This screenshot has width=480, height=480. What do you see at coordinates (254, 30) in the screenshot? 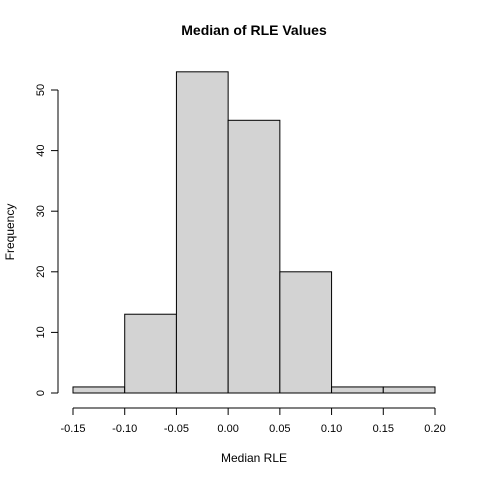
I see `chart-title: Median of RLE Values` at bounding box center [254, 30].